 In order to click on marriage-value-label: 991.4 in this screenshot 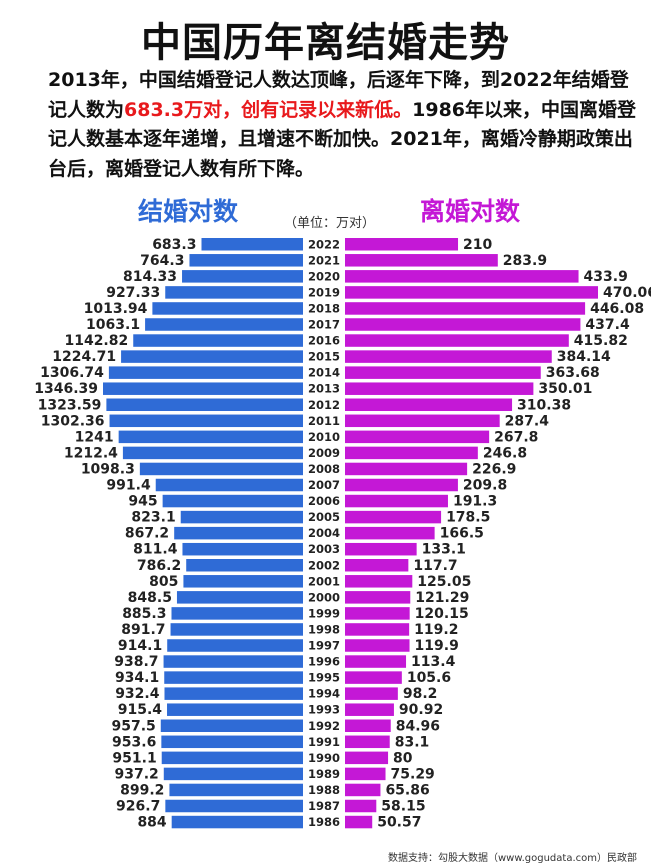, I will do `click(128, 486)`.